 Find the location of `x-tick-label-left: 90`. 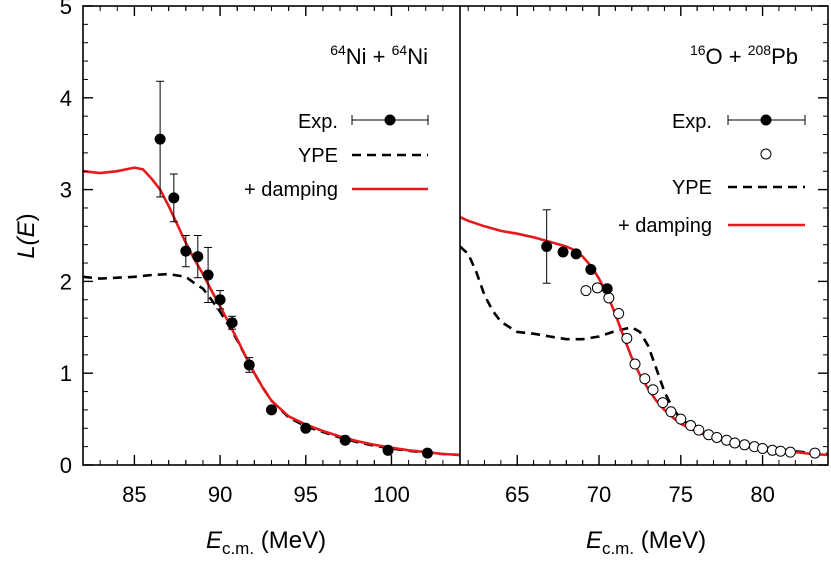

x-tick-label-left: 90 is located at coordinates (220, 494).